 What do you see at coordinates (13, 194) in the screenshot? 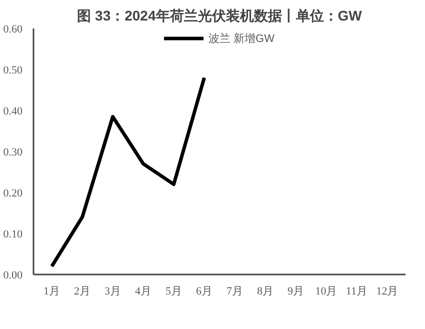
I see `y-tick-label: 0.20` at bounding box center [13, 194].